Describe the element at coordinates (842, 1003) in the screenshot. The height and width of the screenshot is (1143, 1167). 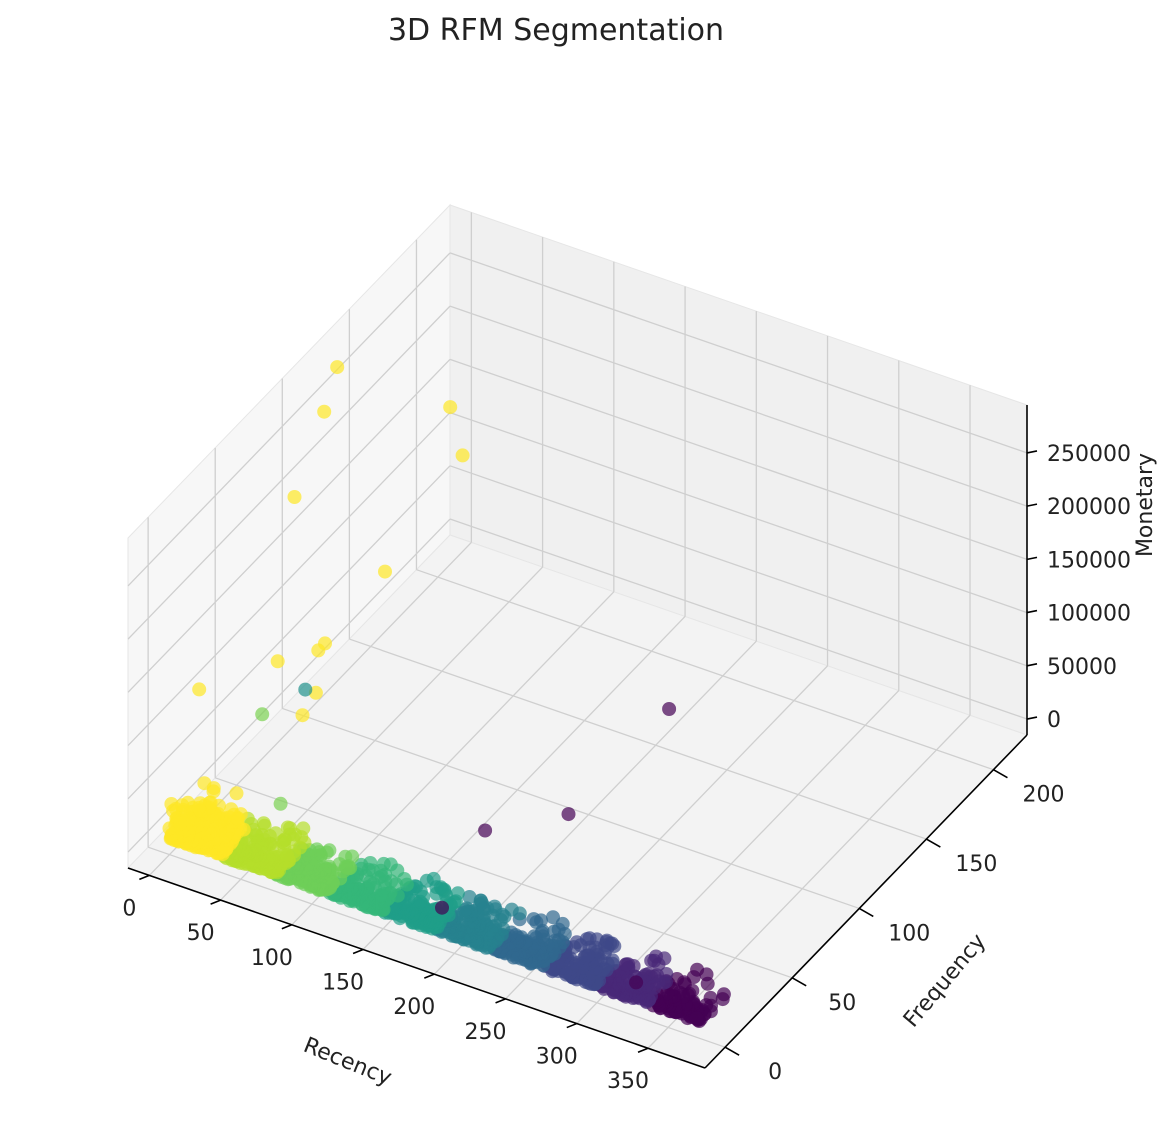
I see `y-tick-label: 50` at that location.